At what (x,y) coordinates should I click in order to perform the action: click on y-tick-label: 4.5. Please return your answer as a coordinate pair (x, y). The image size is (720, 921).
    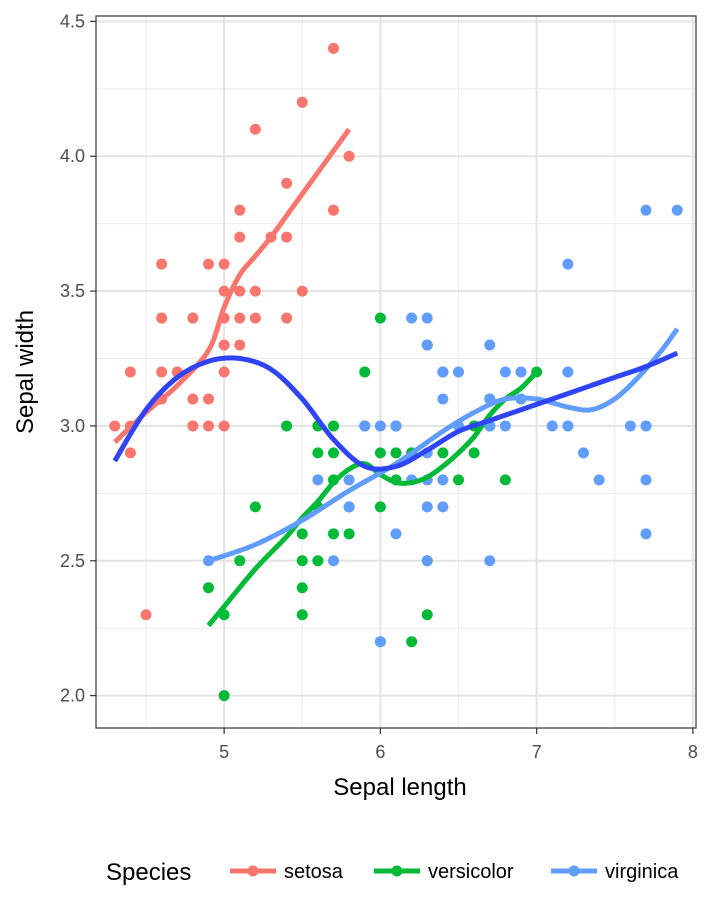
    Looking at the image, I should click on (72, 21).